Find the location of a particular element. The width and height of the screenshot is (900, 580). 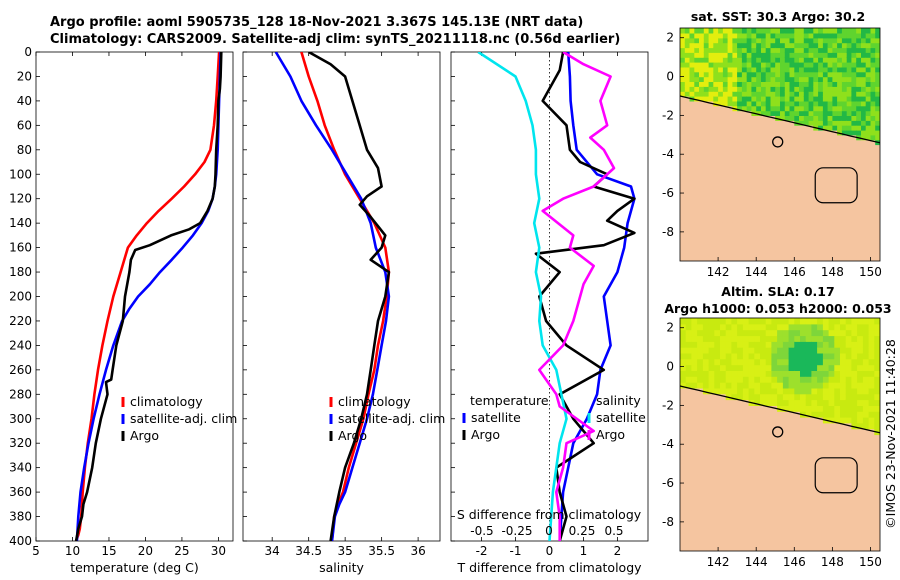

y-tick-label: -2 is located at coordinates (668, 115).